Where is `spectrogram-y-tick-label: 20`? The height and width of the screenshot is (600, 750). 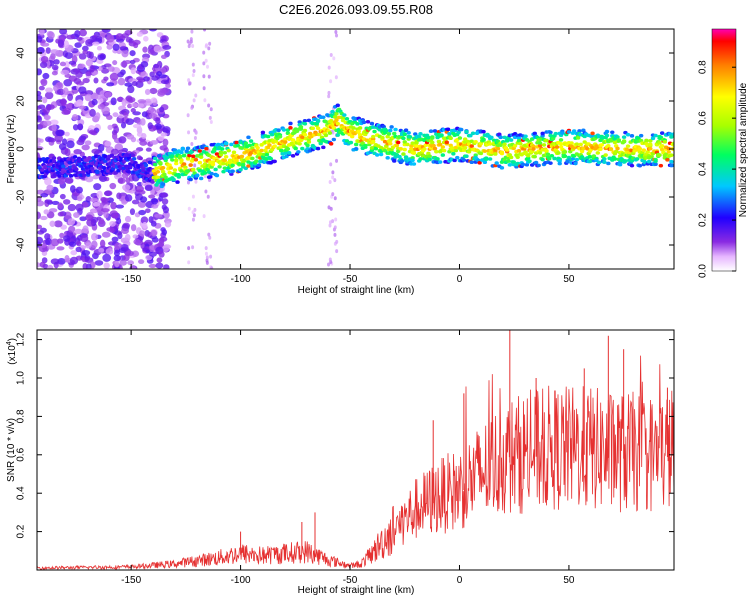 spectrogram-y-tick-label: 20 is located at coordinates (21, 101).